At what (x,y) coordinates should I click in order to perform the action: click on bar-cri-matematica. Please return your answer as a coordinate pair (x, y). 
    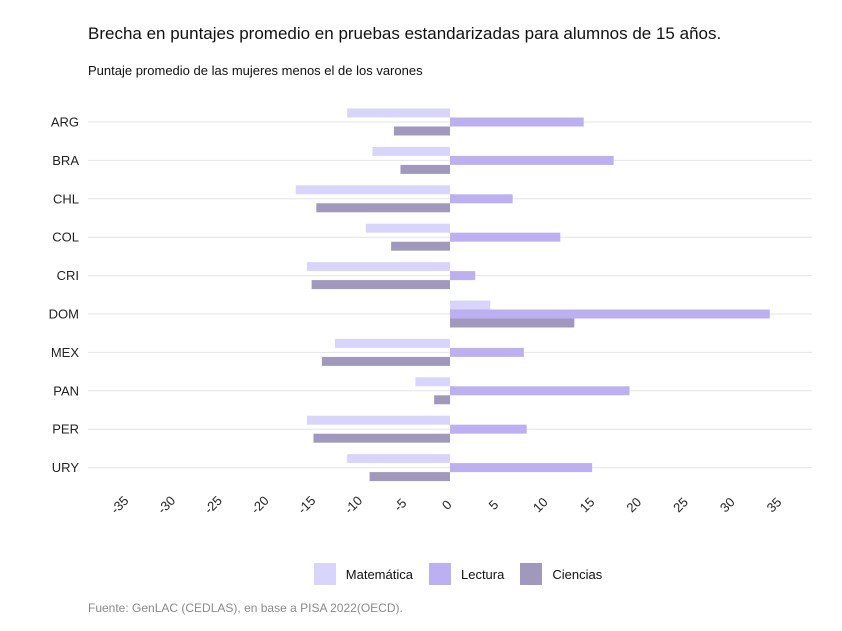
    Looking at the image, I should click on (378, 267).